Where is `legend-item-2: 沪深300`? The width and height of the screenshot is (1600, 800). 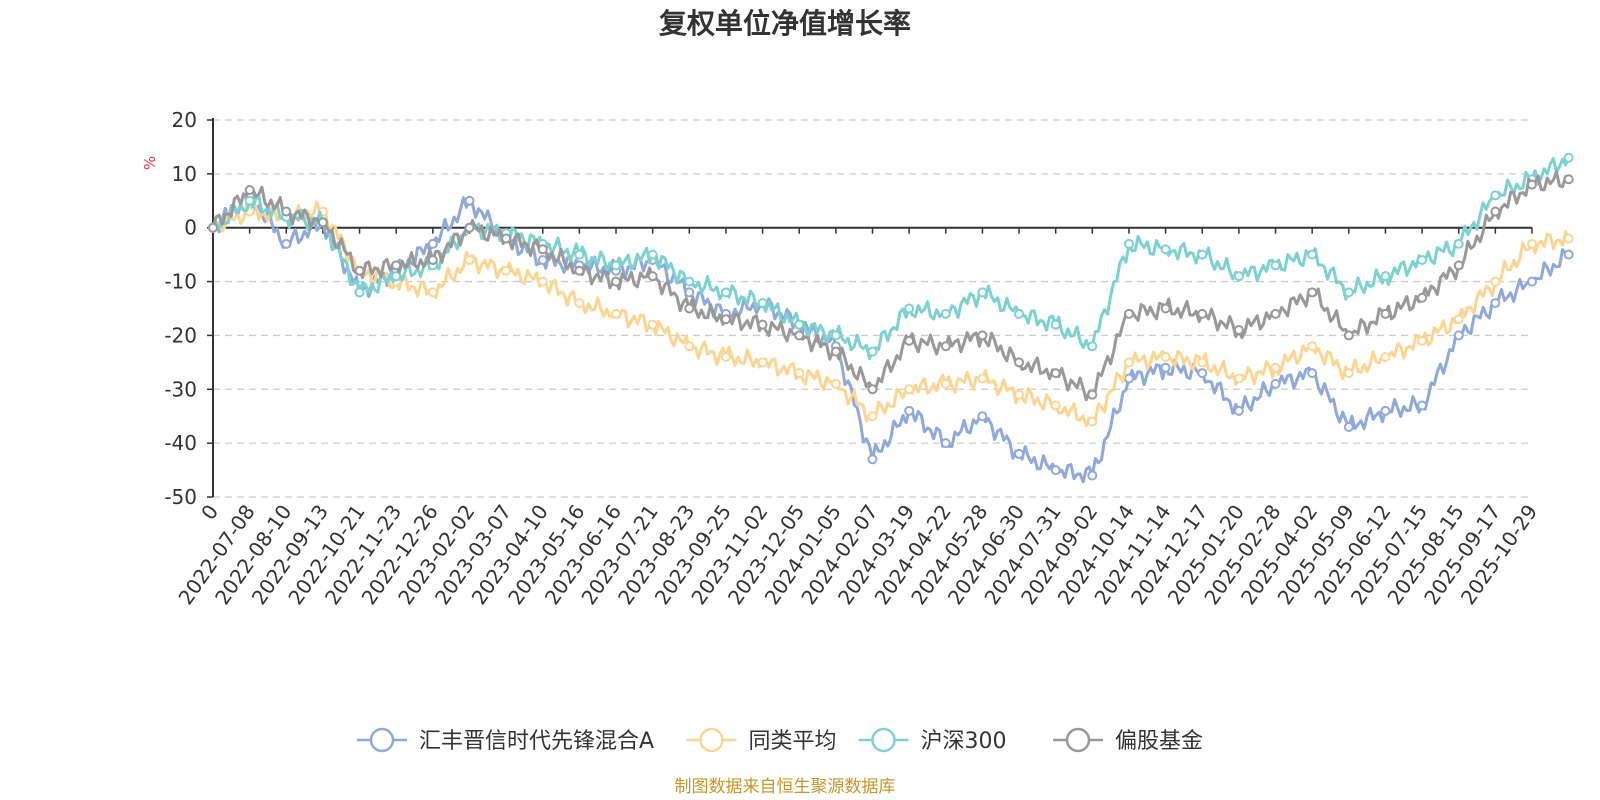 legend-item-2: 沪深300 is located at coordinates (932, 740).